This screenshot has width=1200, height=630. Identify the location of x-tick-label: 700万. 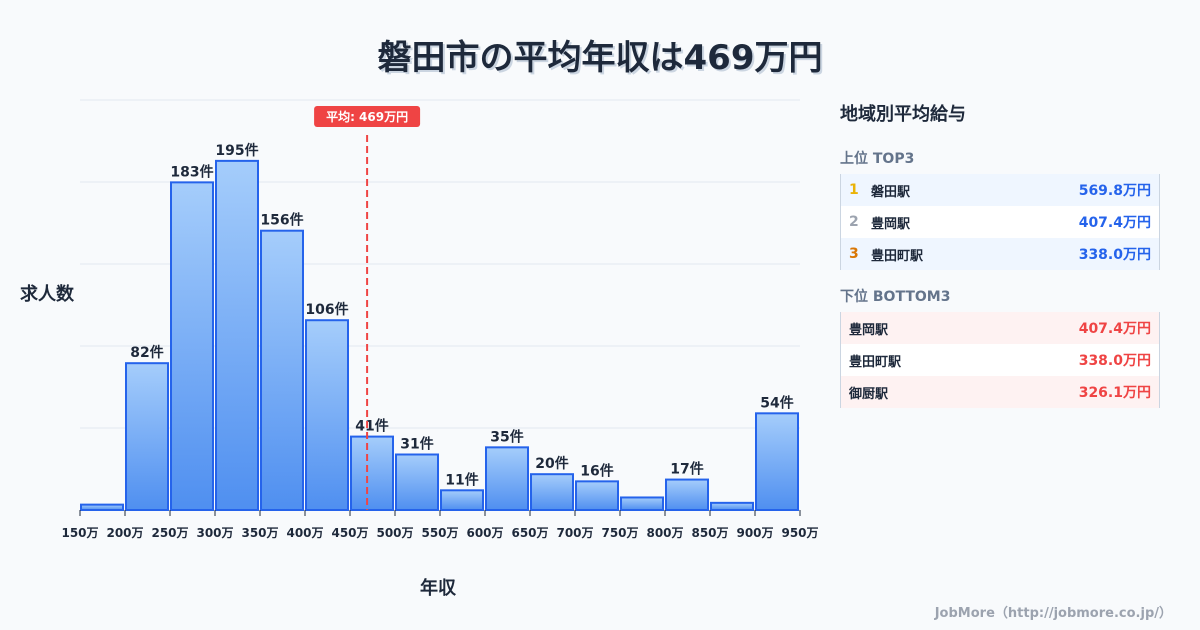
(574, 533).